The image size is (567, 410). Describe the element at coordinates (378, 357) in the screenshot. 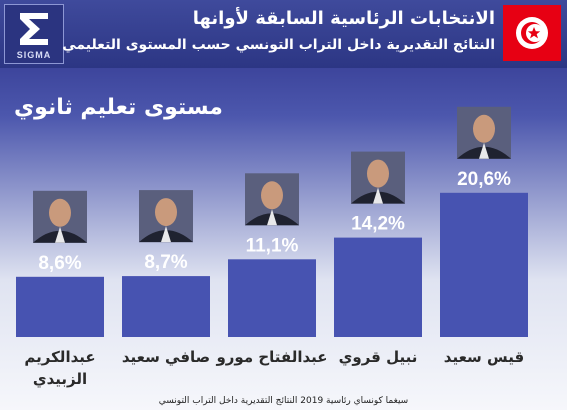

I see `category-label-4: نبيل قروي` at that location.